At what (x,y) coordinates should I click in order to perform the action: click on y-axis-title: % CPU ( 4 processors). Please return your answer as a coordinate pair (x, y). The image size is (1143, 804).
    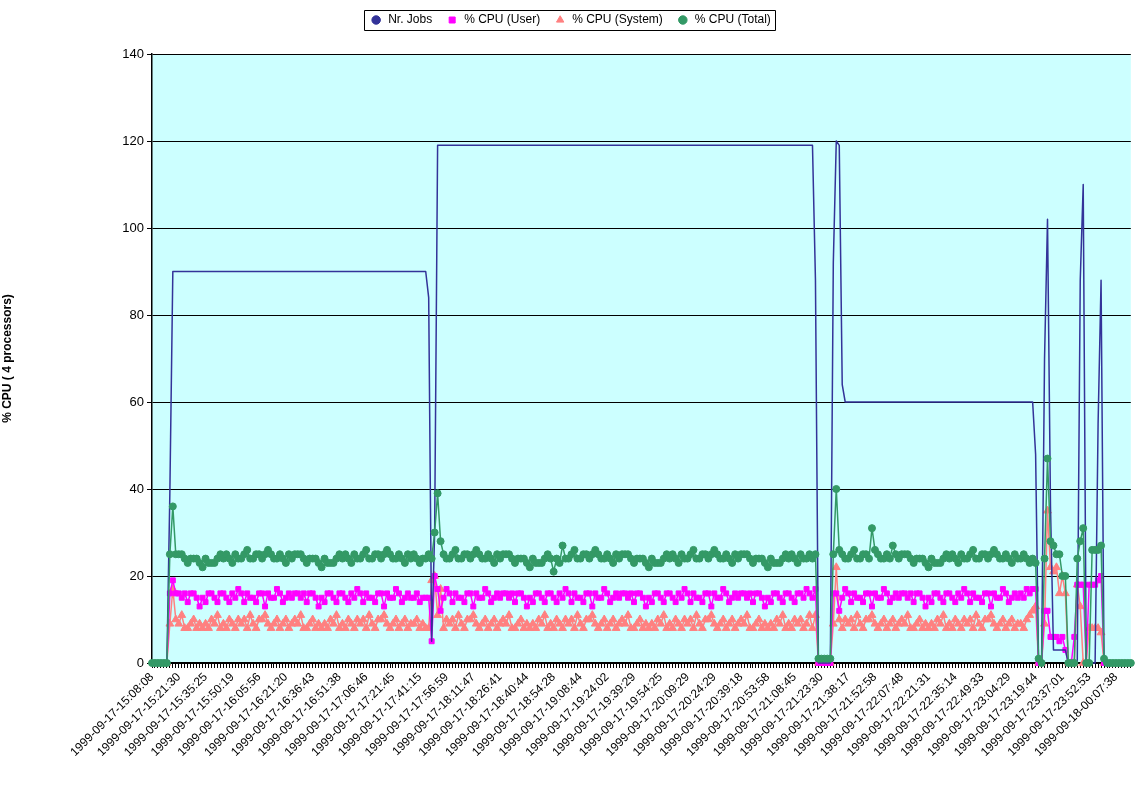
    Looking at the image, I should click on (7, 358).